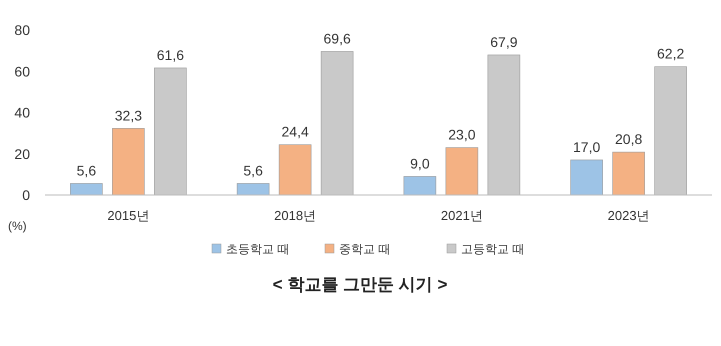 The height and width of the screenshot is (346, 721). What do you see at coordinates (170, 54) in the screenshot?
I see `data-label: 61,6` at bounding box center [170, 54].